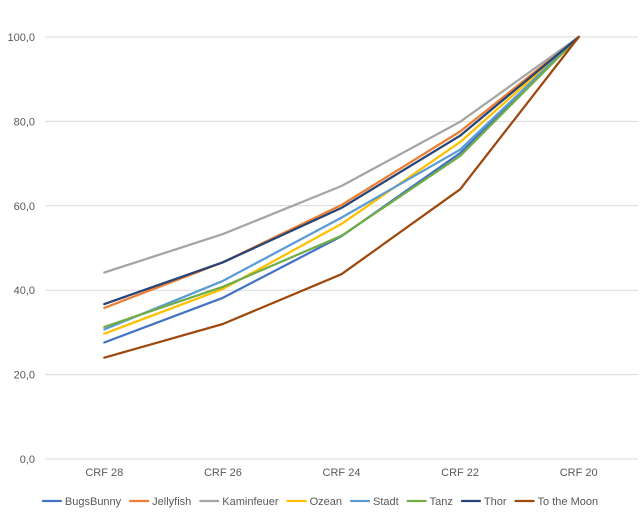 This screenshot has width=641, height=516. What do you see at coordinates (460, 473) in the screenshot?
I see `x-tick-label: CRF 22` at bounding box center [460, 473].